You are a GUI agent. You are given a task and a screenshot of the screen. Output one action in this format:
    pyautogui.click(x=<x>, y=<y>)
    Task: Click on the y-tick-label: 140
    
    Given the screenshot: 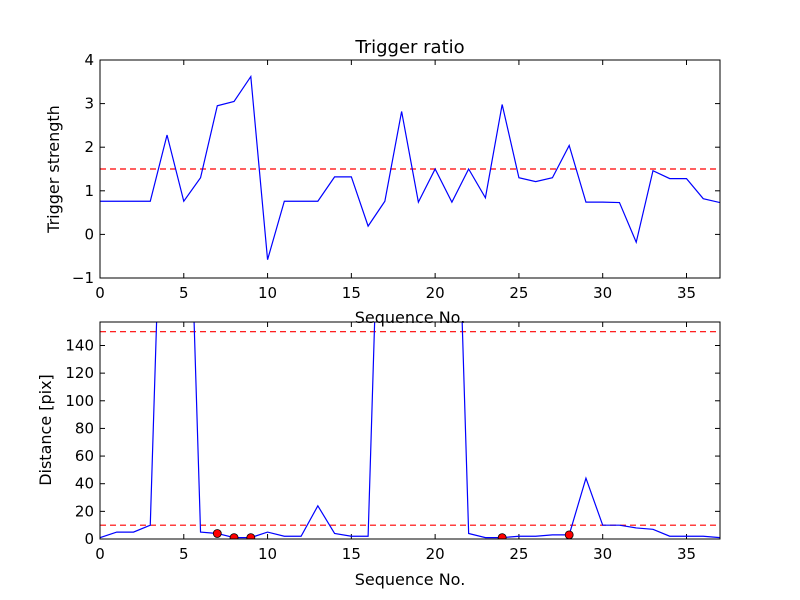 What is the action you would take?
    pyautogui.click(x=79, y=345)
    